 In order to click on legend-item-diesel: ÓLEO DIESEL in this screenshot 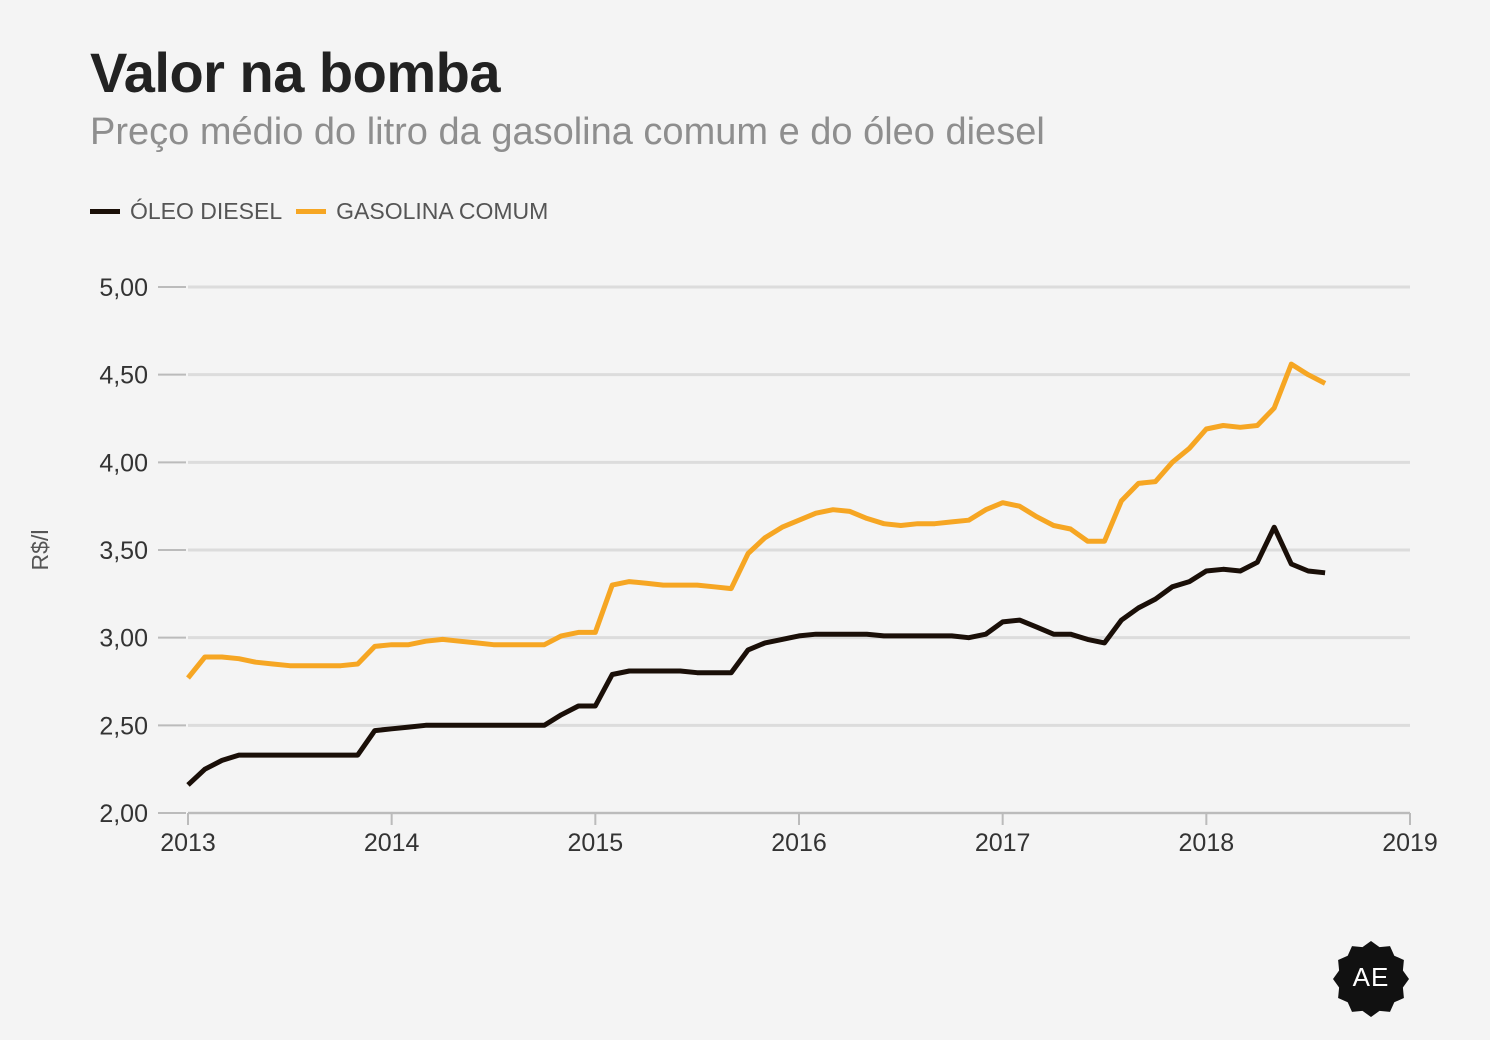, I will do `click(186, 211)`.